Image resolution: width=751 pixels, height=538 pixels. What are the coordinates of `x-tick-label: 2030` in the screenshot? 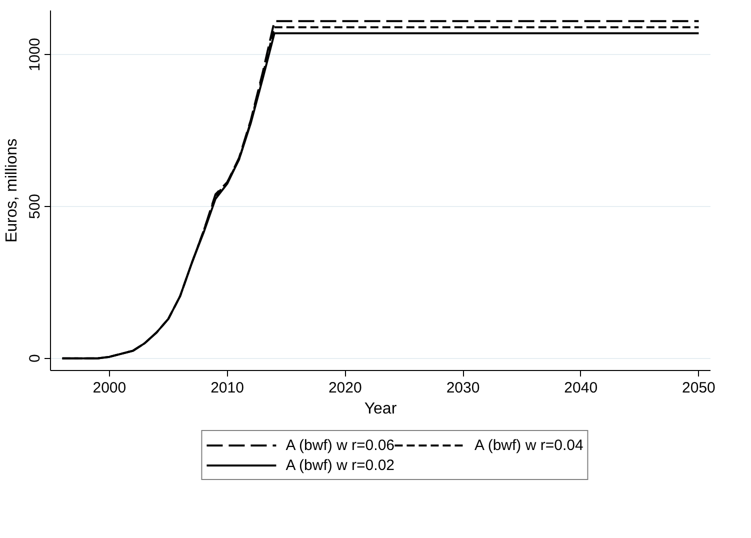 It's located at (463, 388).